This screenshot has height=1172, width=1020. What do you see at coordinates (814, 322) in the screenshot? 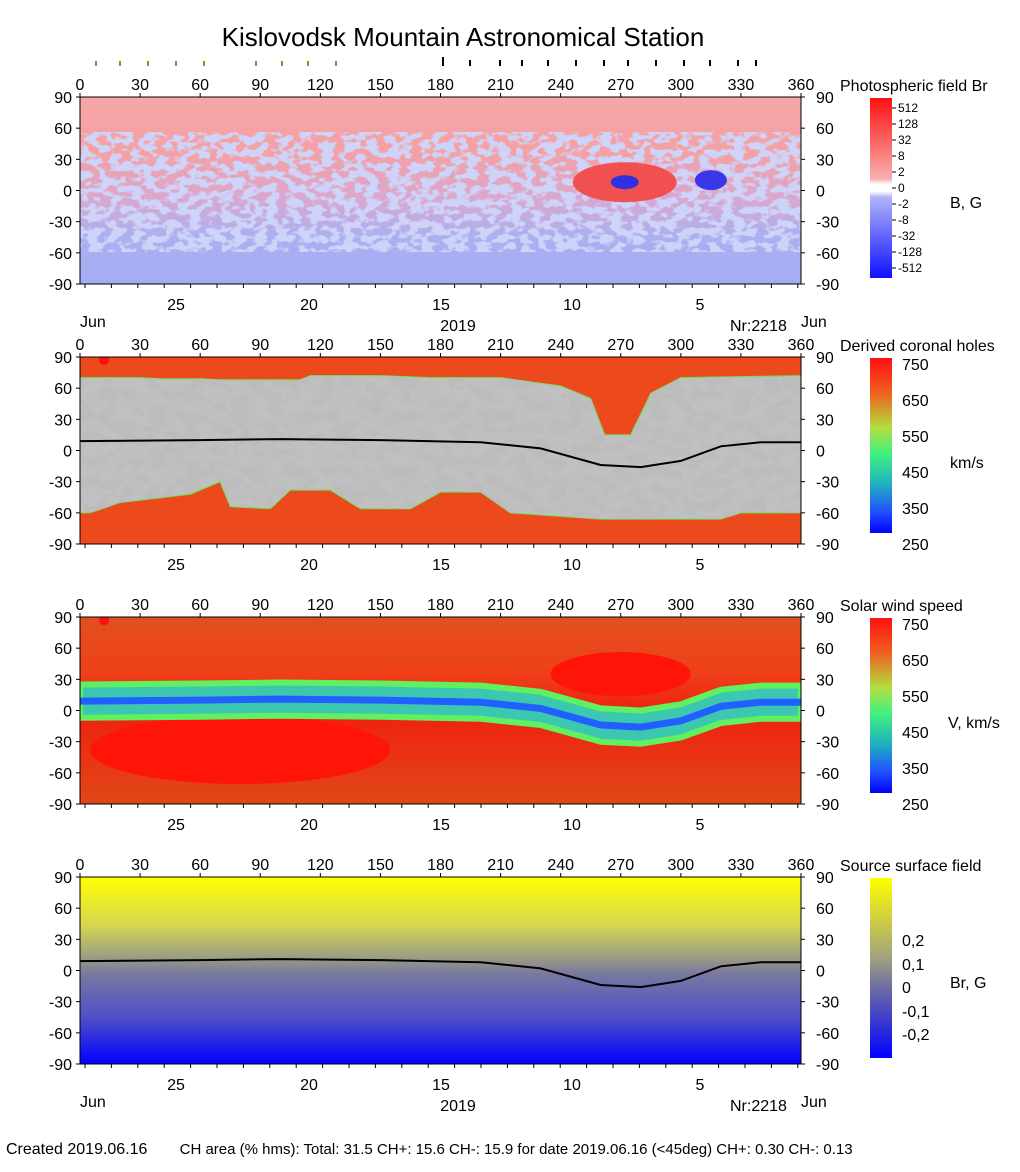
I see `month-label-right: Jun` at bounding box center [814, 322].